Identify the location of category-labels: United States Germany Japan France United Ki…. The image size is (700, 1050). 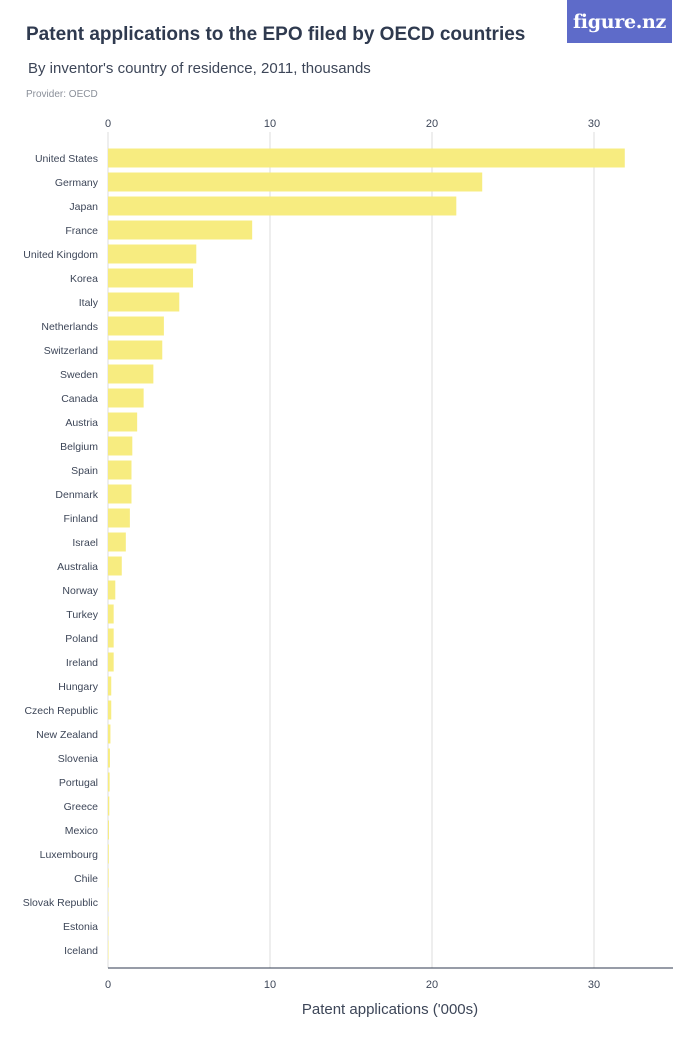
(61, 555).